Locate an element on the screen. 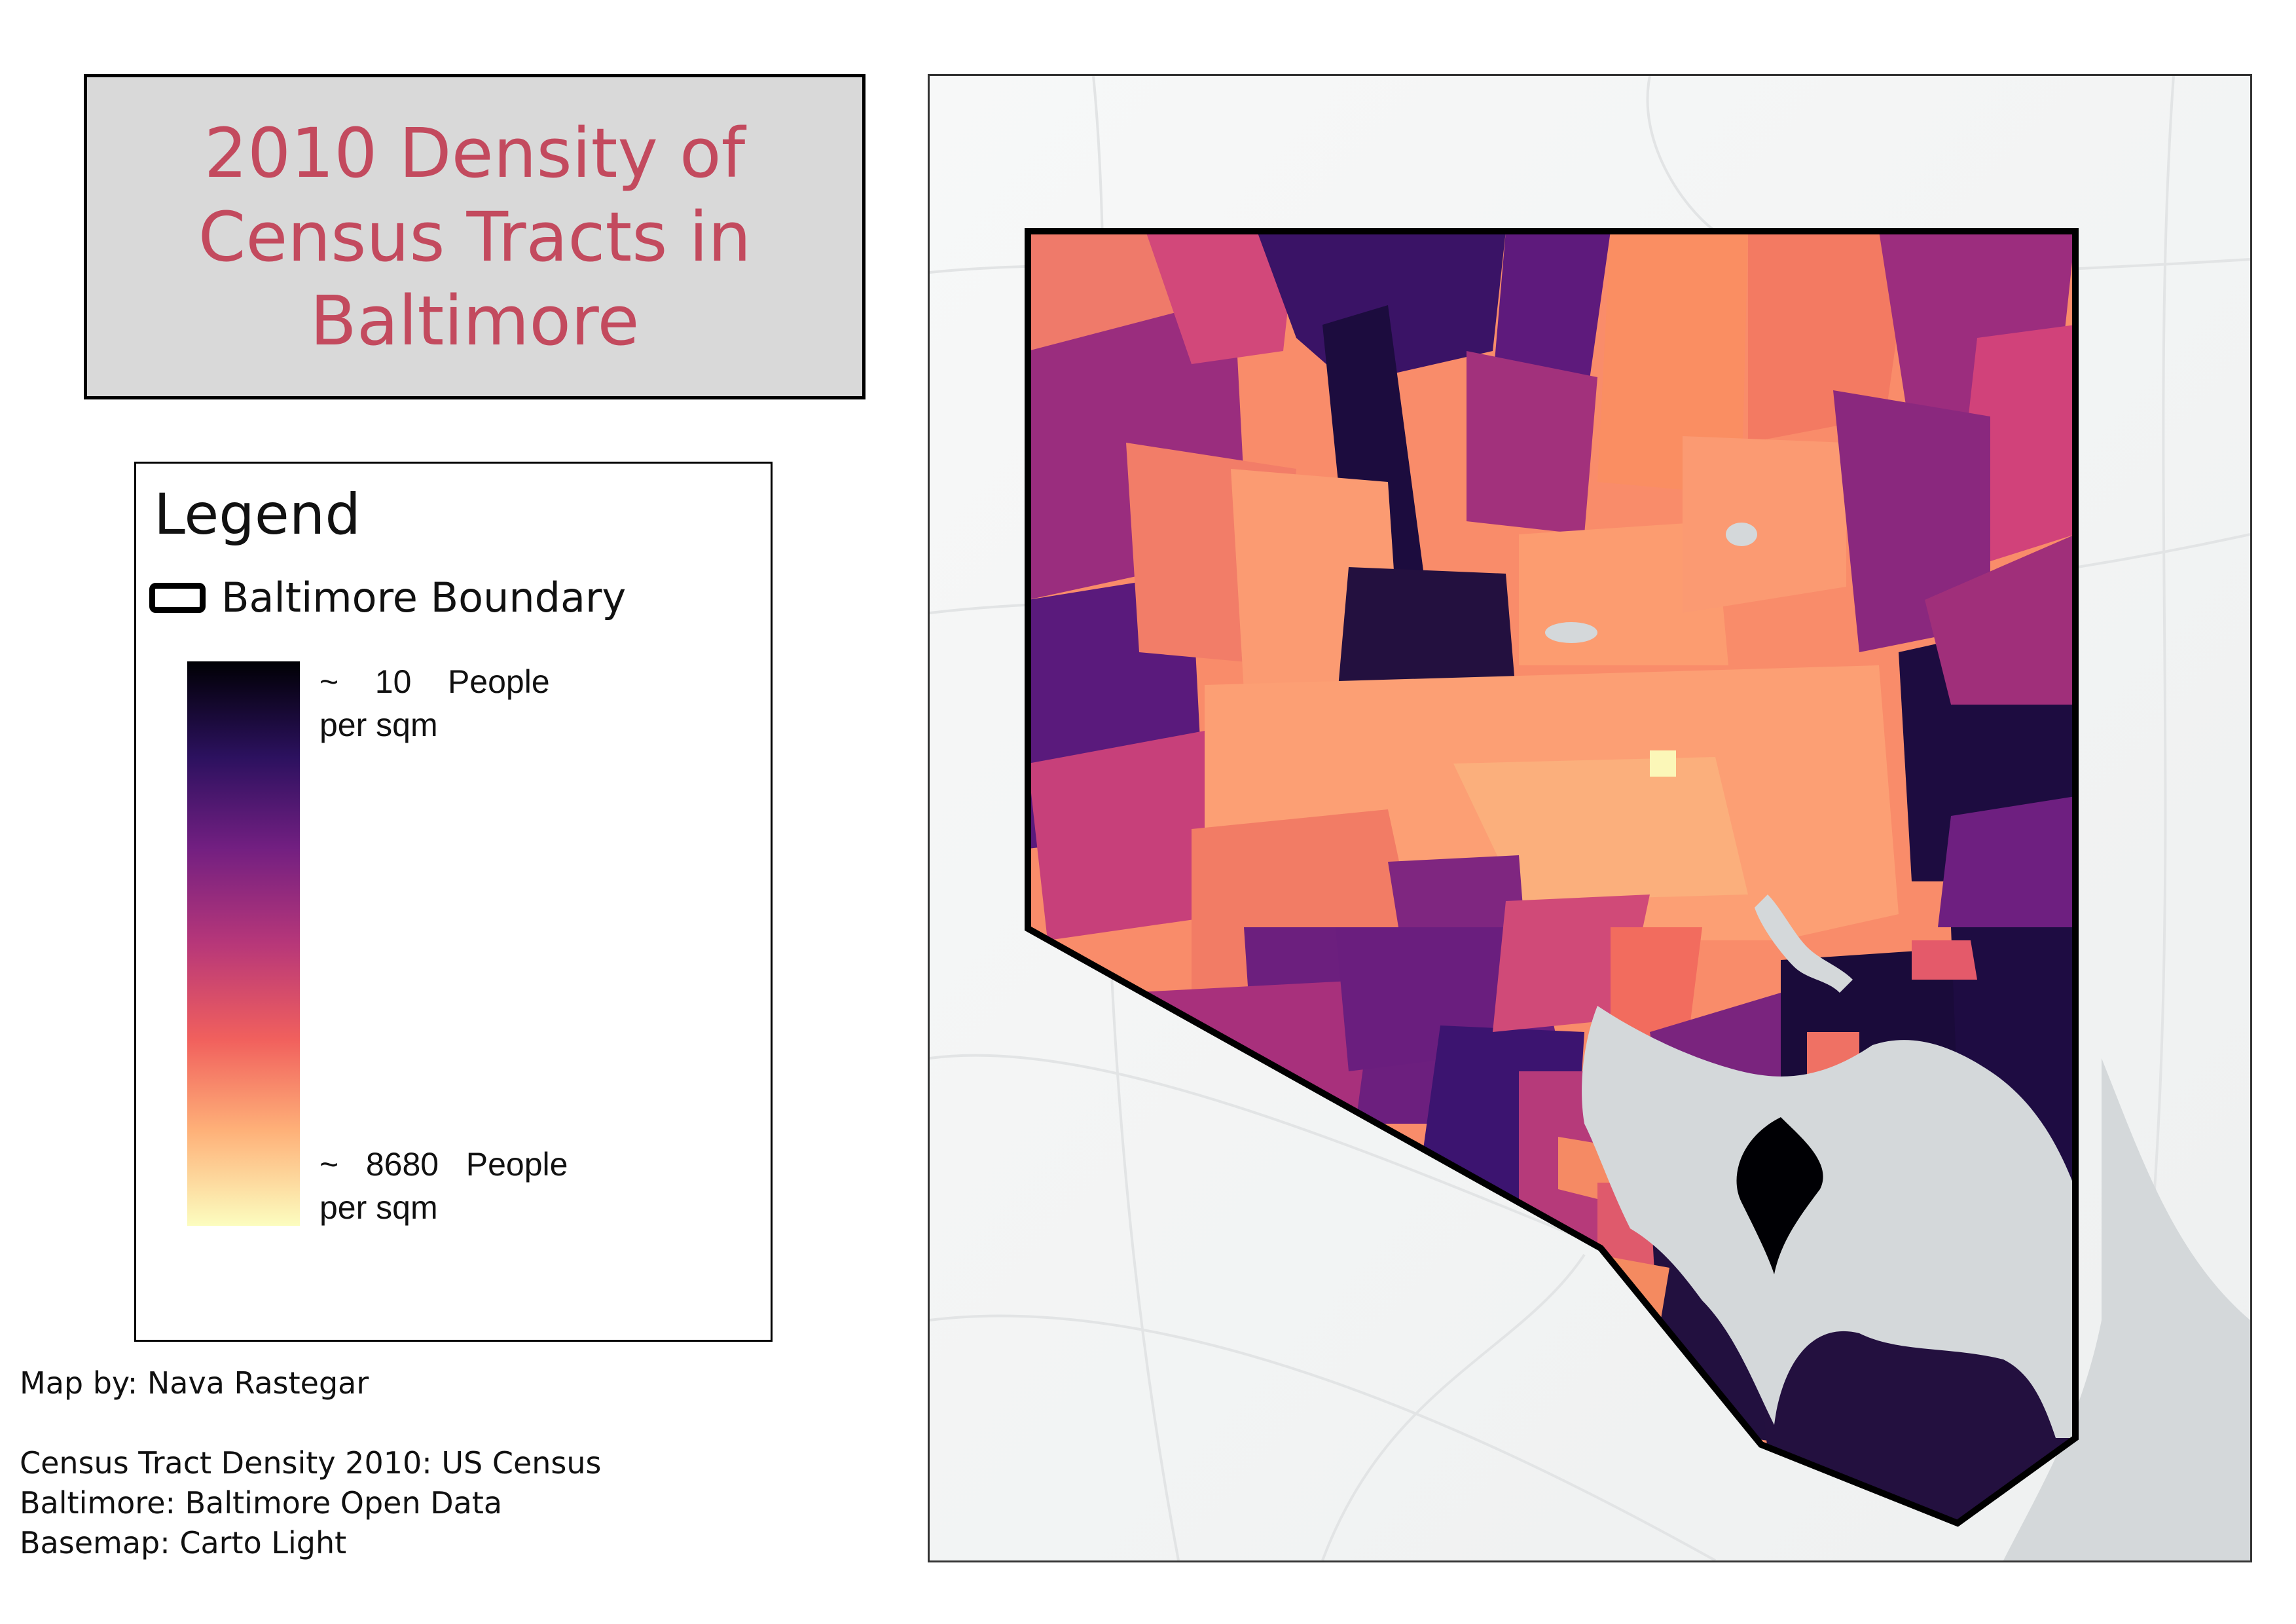 The image size is (2296, 1624). density-color-ramp is located at coordinates (243, 943).